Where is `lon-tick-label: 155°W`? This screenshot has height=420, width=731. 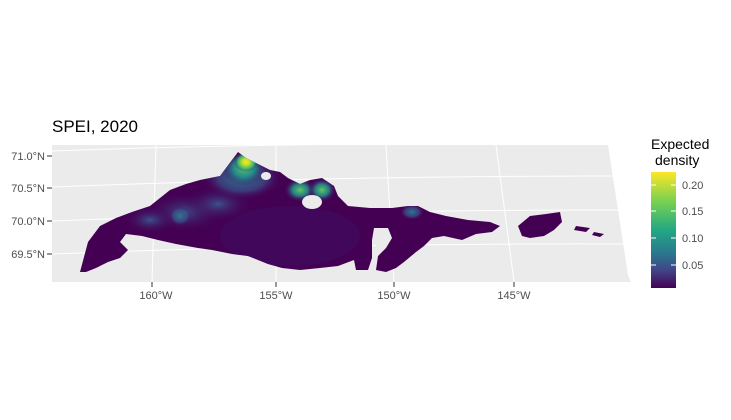 lon-tick-label: 155°W is located at coordinates (276, 296).